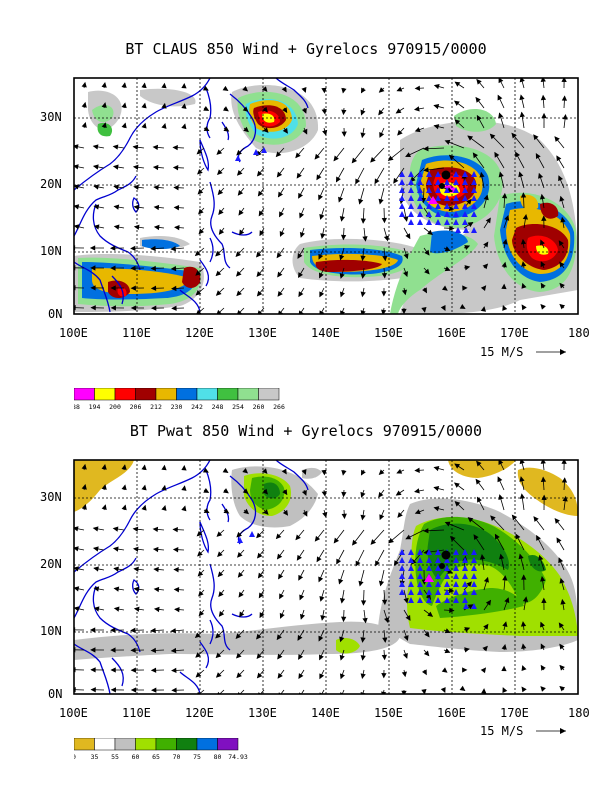 The image size is (612, 792). Describe the element at coordinates (451, 713) in the screenshot. I see `panel2-xtick-160e: 160E` at that location.